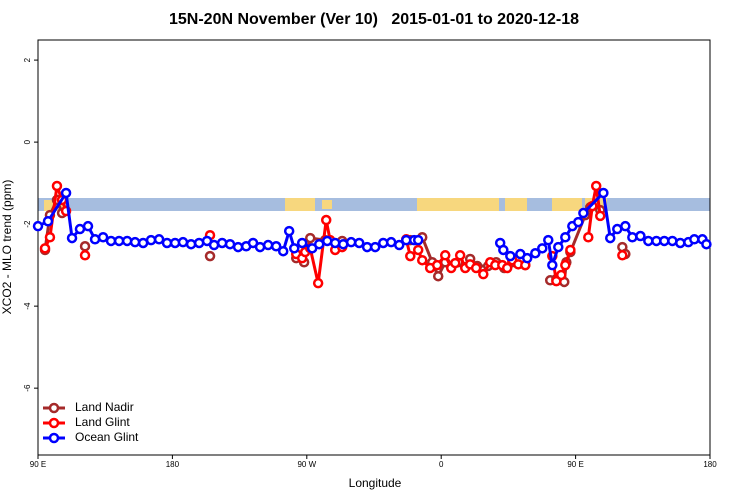 This screenshot has height=500, width=750. What do you see at coordinates (27, 388) in the screenshot?
I see `y-tick-label: -6` at bounding box center [27, 388].